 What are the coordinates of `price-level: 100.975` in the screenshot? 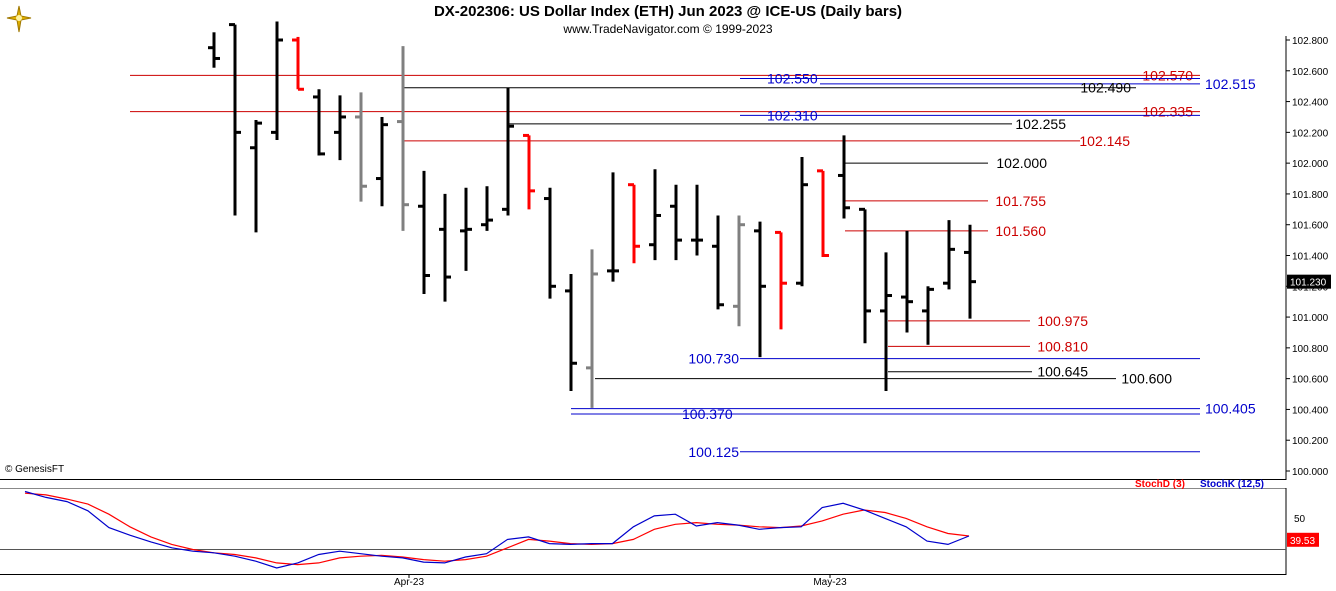 It's located at (988, 321).